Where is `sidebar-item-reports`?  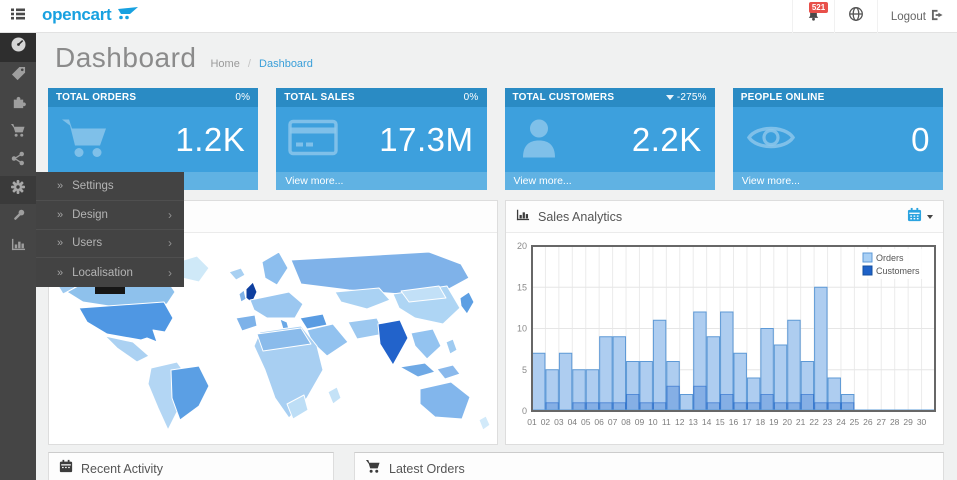 sidebar-item-reports is located at coordinates (18, 247).